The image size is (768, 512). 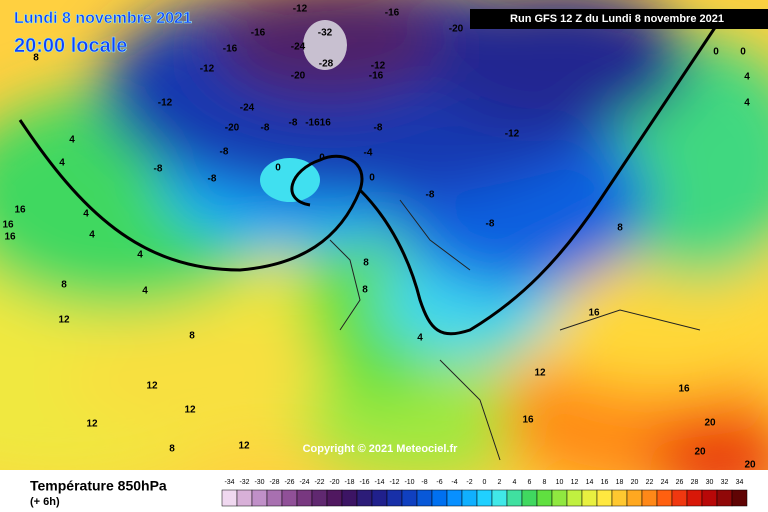 I want to click on scale-label: 22, so click(x=650, y=482).